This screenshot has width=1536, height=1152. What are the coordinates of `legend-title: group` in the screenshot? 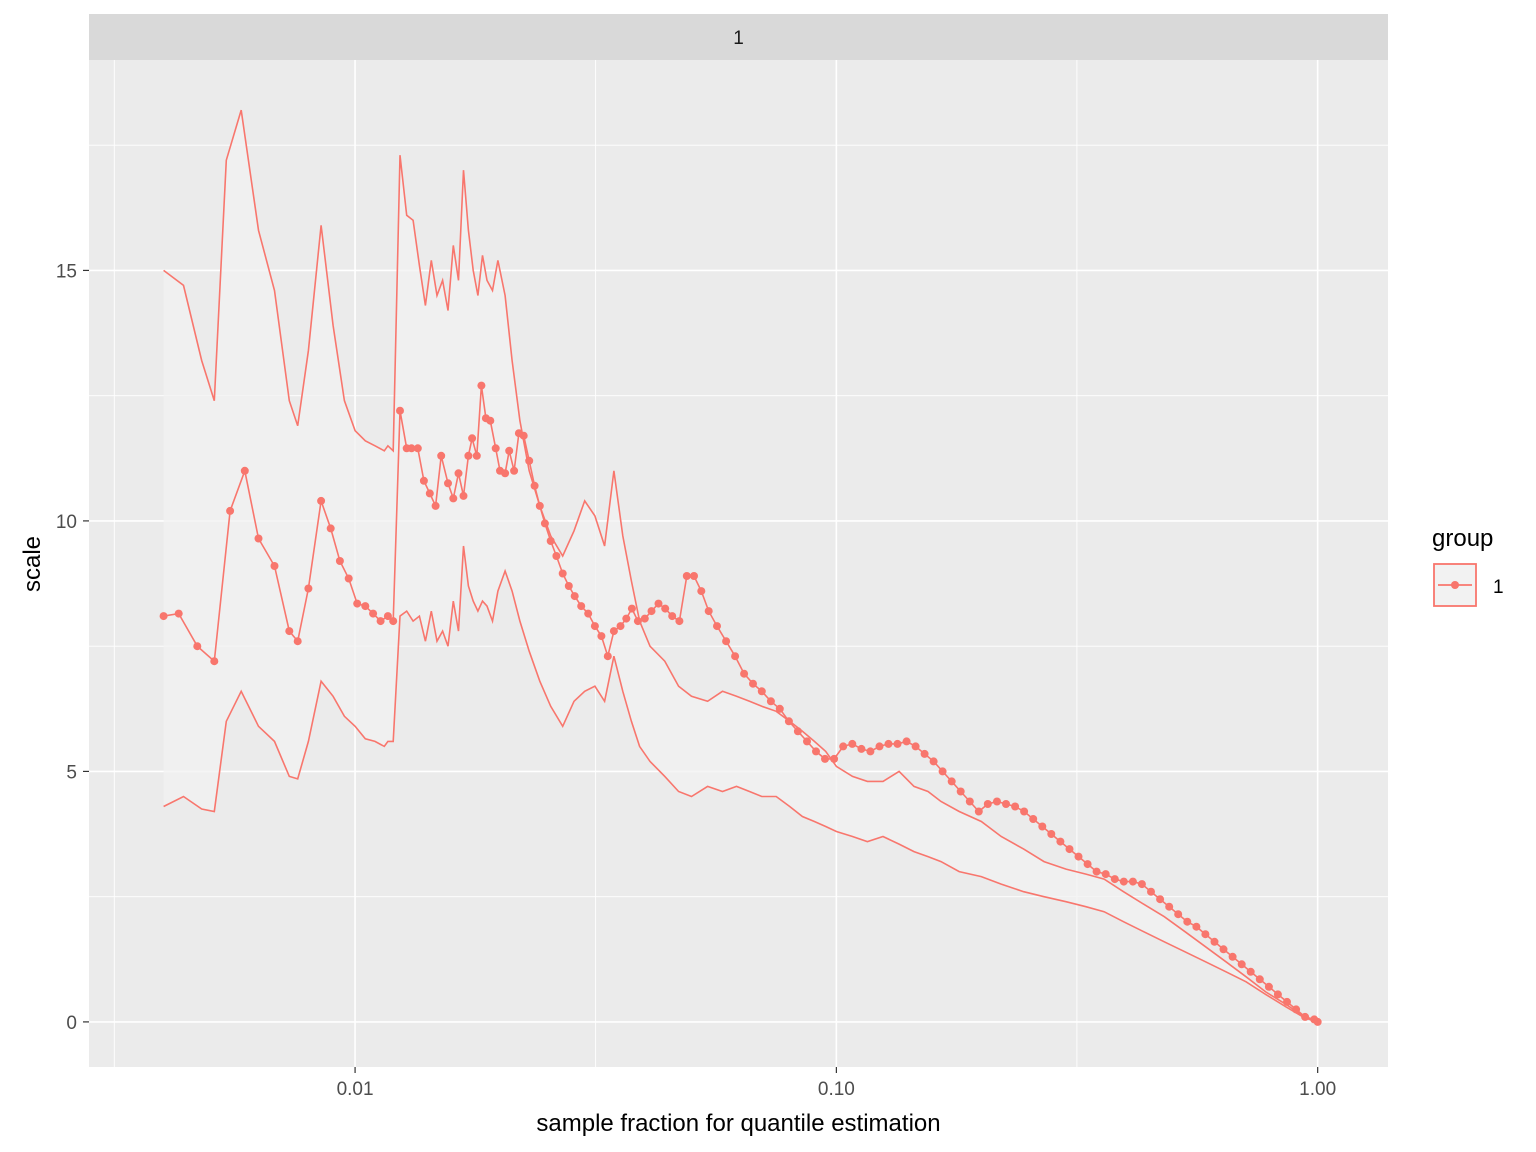 It's located at (1462, 538).